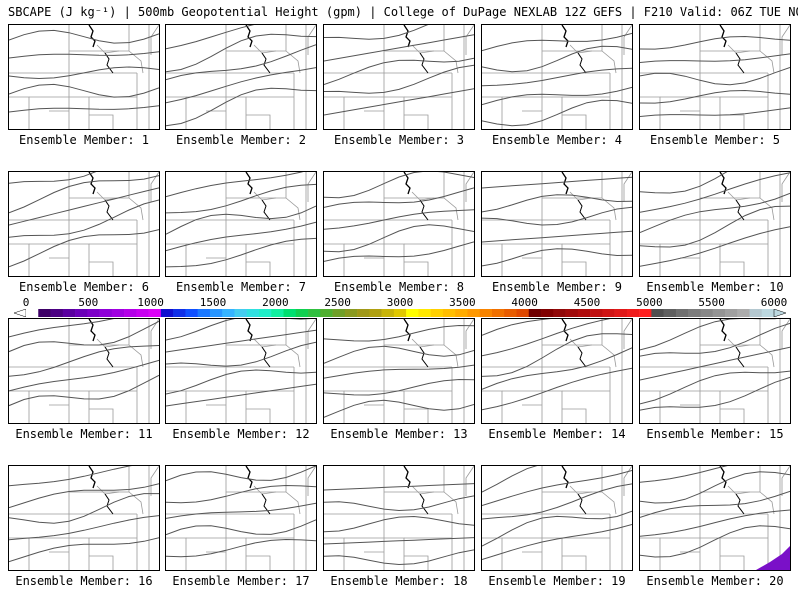 The image size is (800, 600). I want to click on colorbar-min-arrow, so click(20, 313).